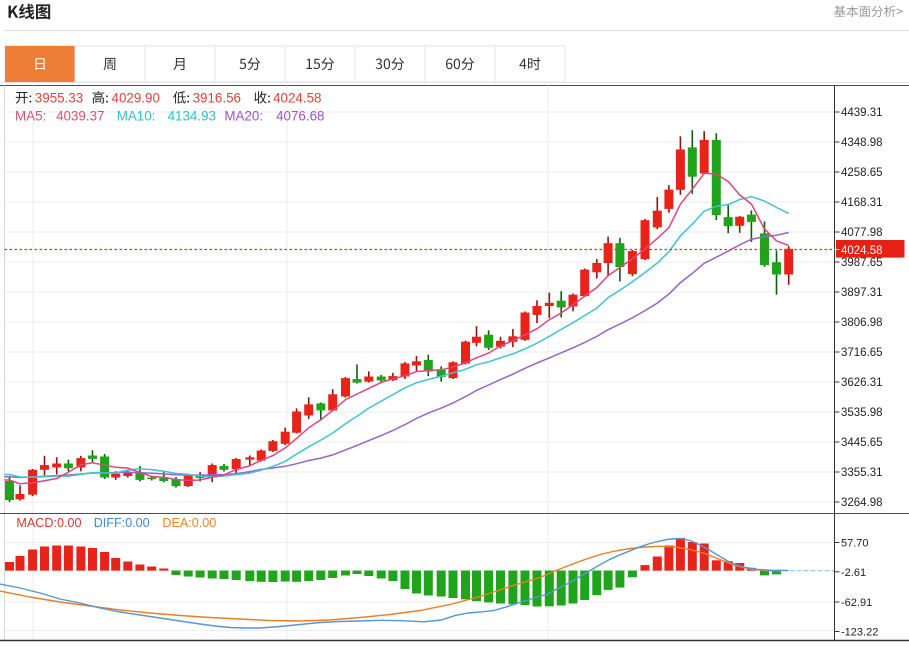 Image resolution: width=909 pixels, height=648 pixels. Describe the element at coordinates (862, 173) in the screenshot. I see `svg-text: 4258.65` at that location.